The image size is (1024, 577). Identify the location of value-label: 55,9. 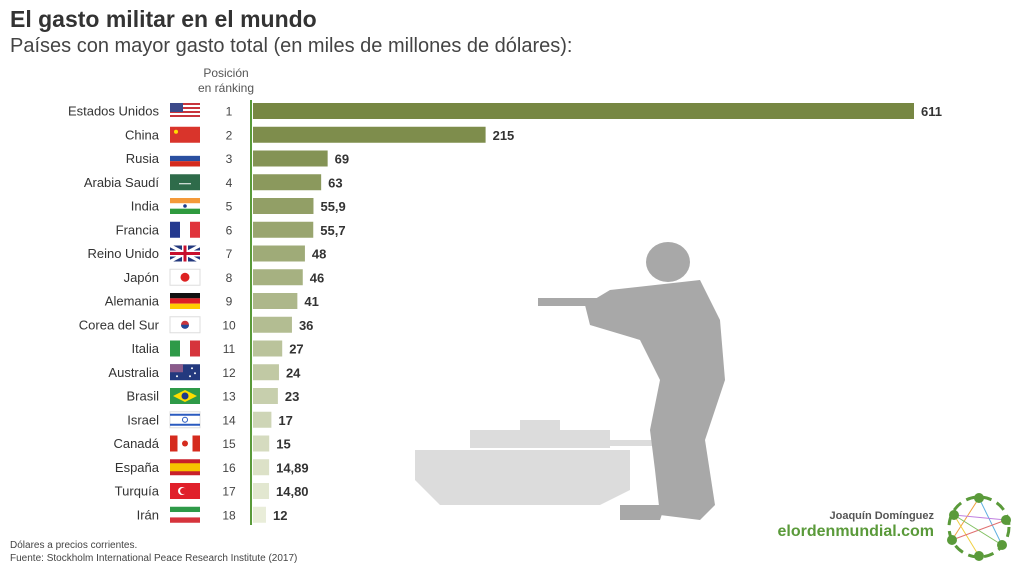
(332, 206).